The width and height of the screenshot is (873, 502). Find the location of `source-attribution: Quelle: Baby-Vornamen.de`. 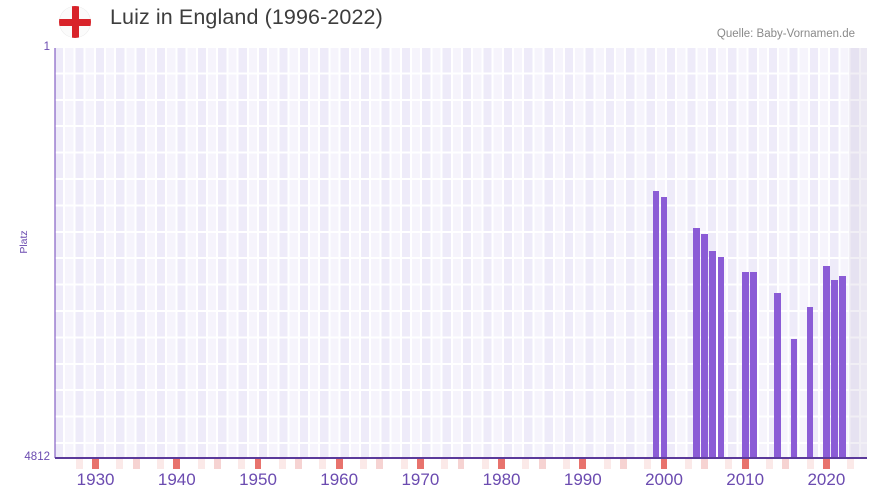

source-attribution: Quelle: Baby-Vornamen.de is located at coordinates (785, 34).